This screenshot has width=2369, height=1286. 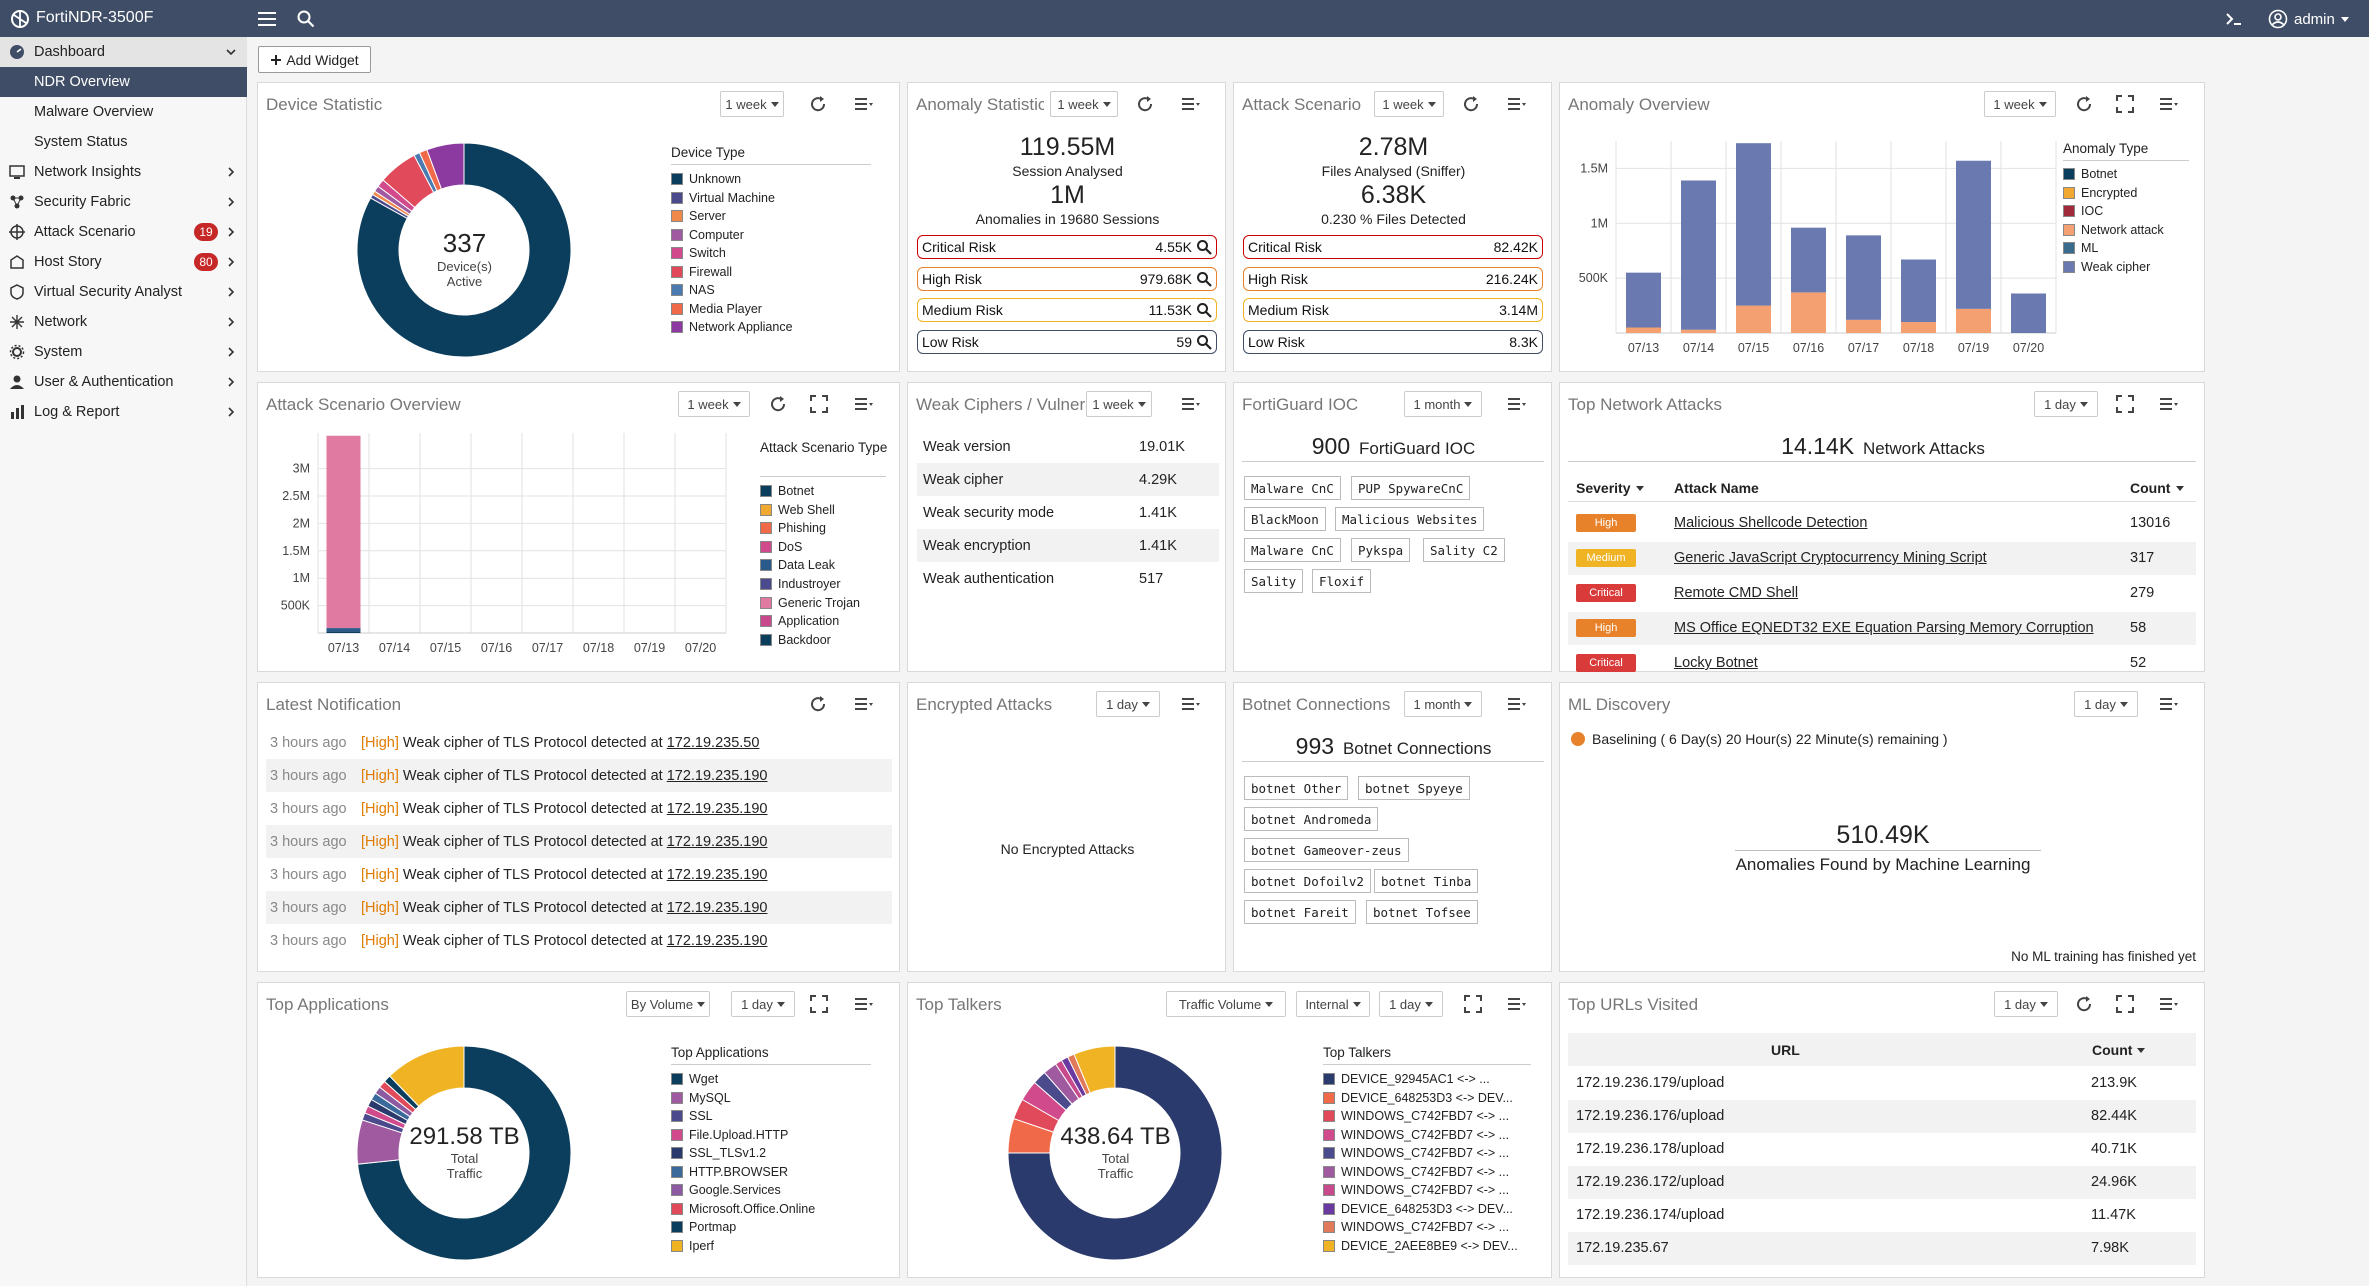 What do you see at coordinates (732, 327) in the screenshot?
I see `legend-item: Network Appliance` at bounding box center [732, 327].